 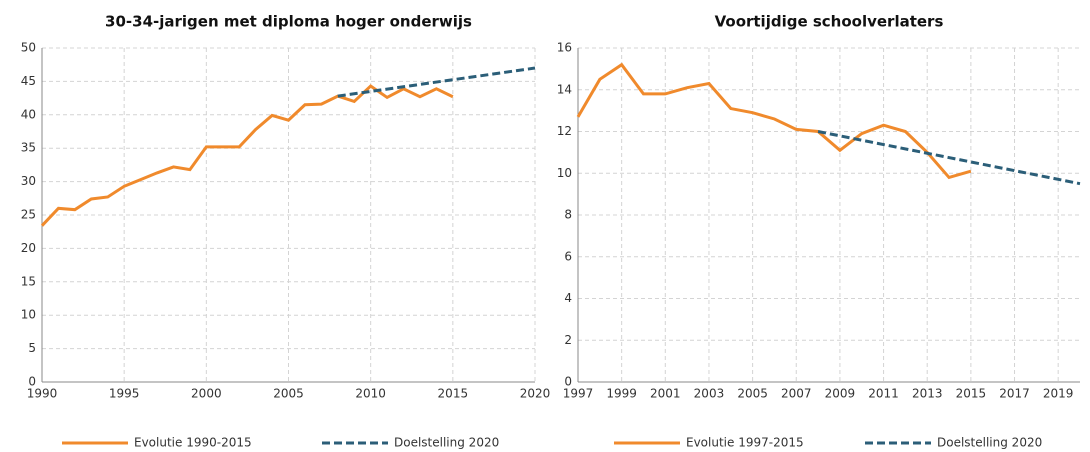 What do you see at coordinates (568, 340) in the screenshot?
I see `y-tick-label: 2` at bounding box center [568, 340].